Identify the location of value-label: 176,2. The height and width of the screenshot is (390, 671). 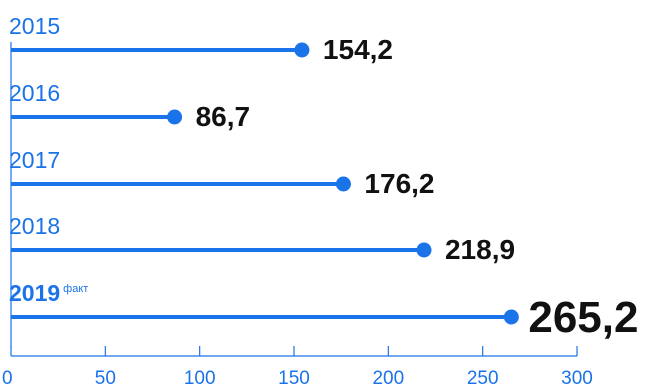
(399, 183).